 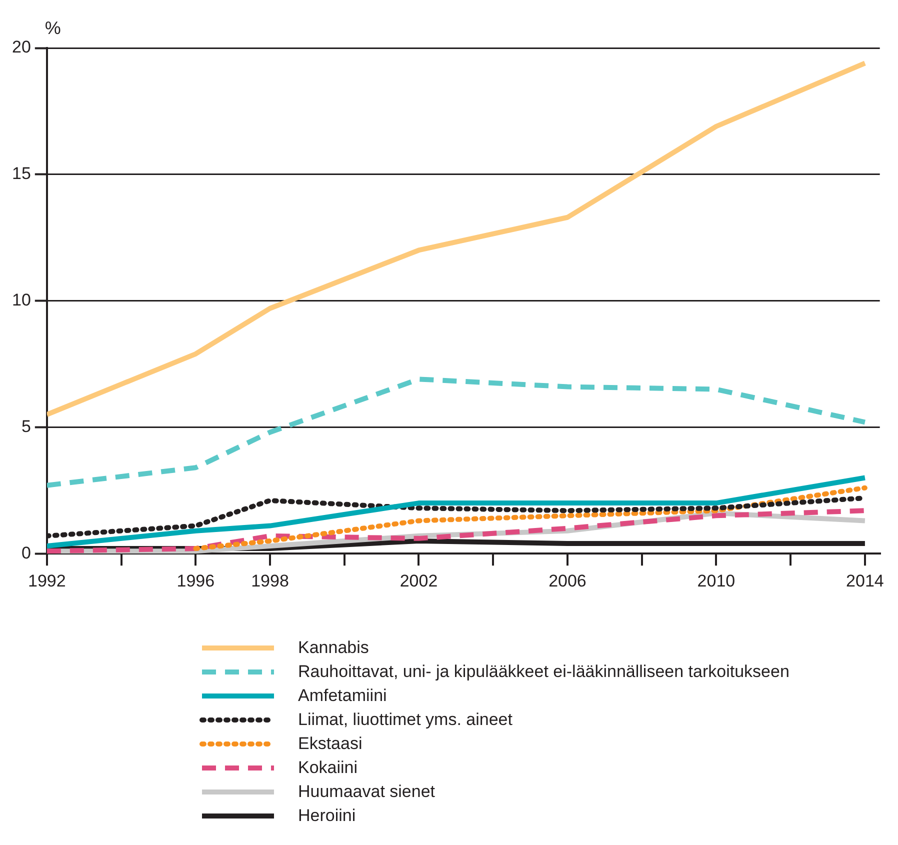 I want to click on y-tick-label: 15, so click(x=21, y=174).